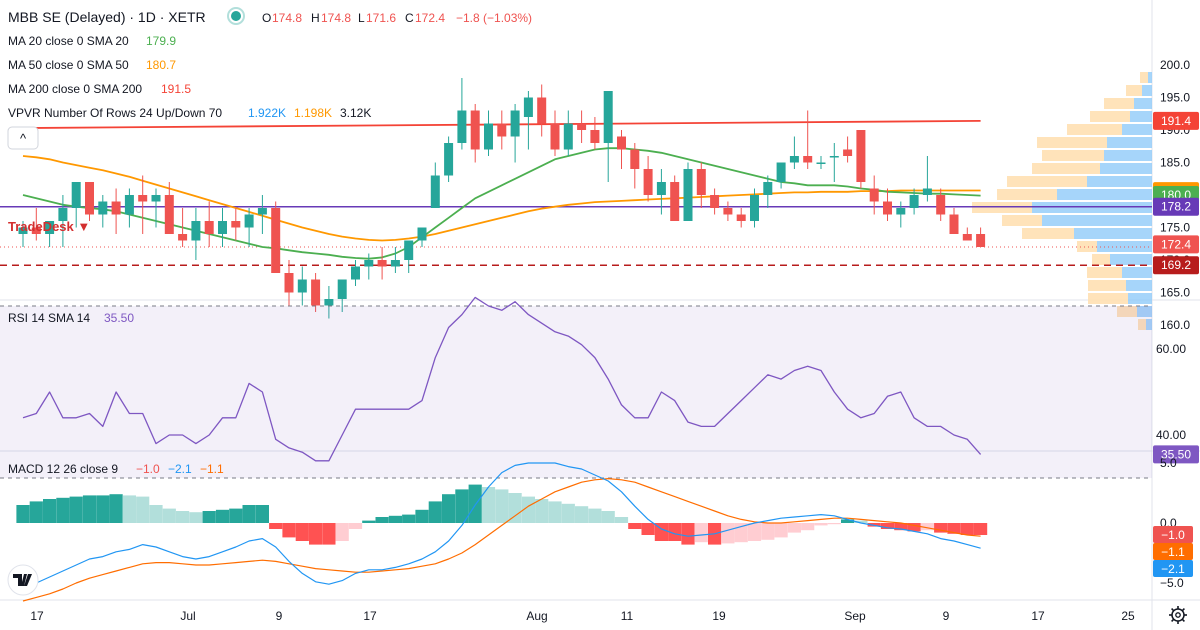 The image size is (1200, 630). I want to click on macd-badge-label: −1.1, so click(1173, 552).